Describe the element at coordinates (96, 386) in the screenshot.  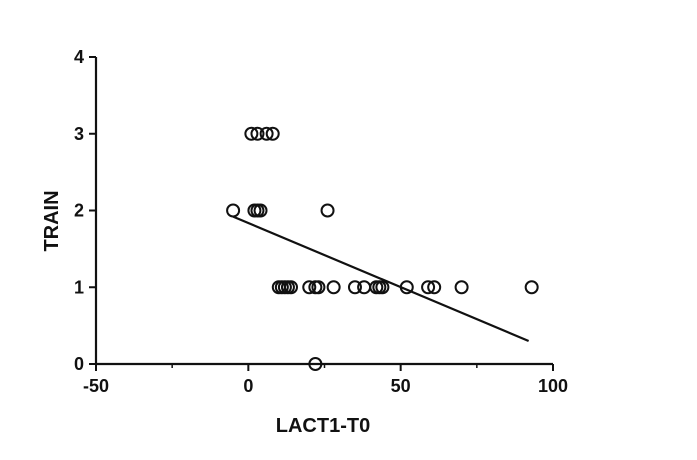
I see `x-tick-label: -50` at that location.